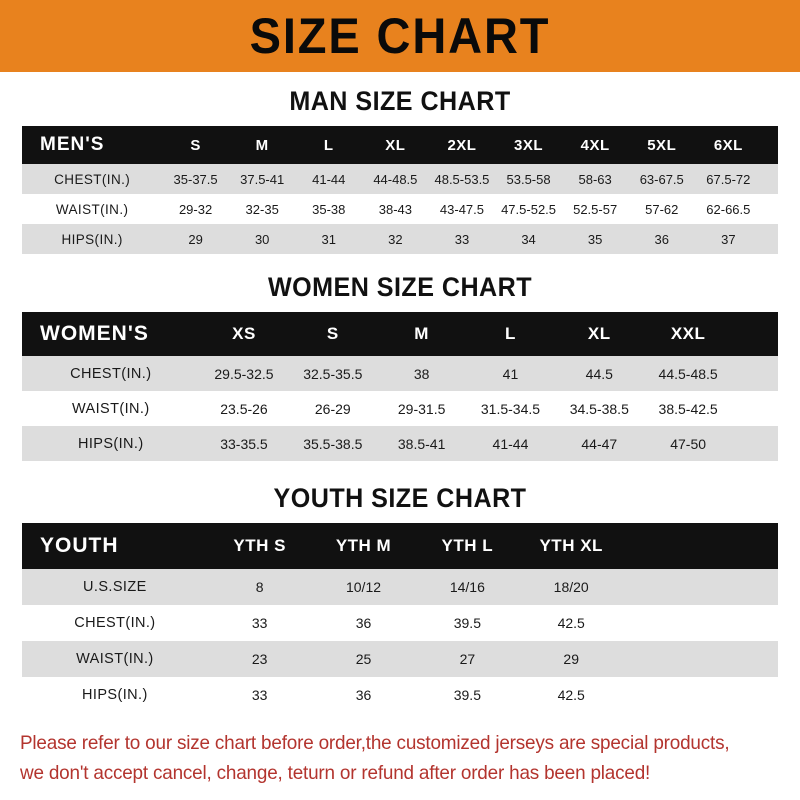  Describe the element at coordinates (422, 408) in the screenshot. I see `measurement-cell: 29-31.5` at that location.